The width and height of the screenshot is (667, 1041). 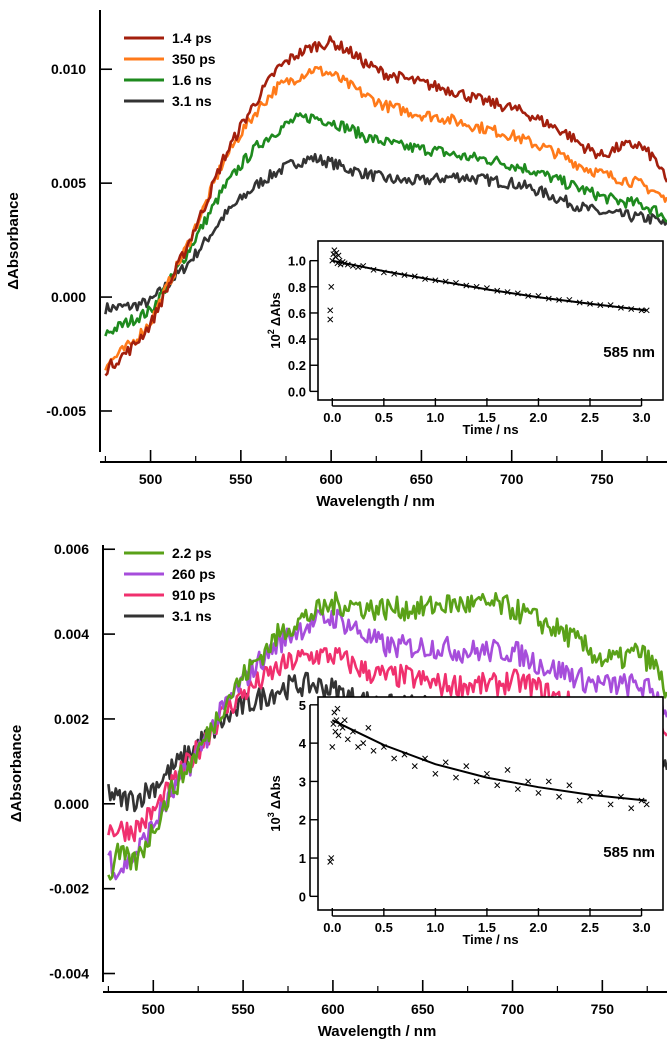 What do you see at coordinates (192, 38) in the screenshot?
I see `legend-label: 1.4 ps` at bounding box center [192, 38].